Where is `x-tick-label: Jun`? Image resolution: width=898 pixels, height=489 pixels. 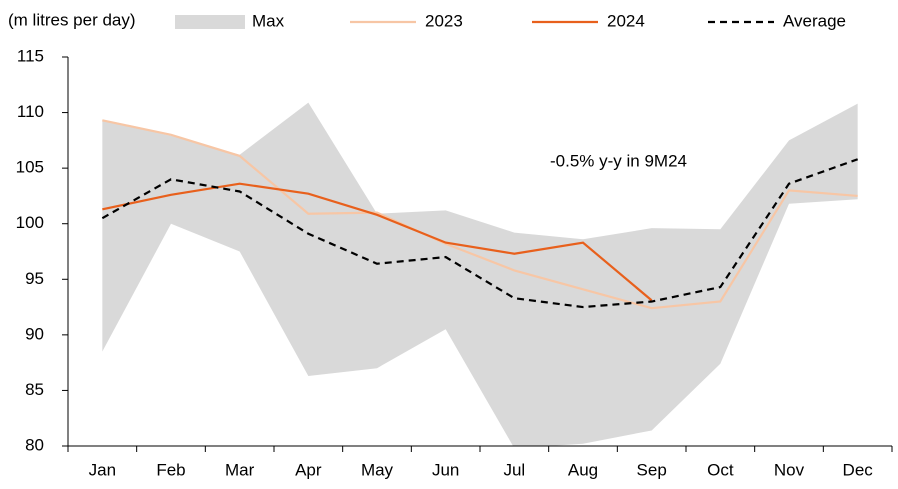
x-tick-label: Jun is located at coordinates (445, 469).